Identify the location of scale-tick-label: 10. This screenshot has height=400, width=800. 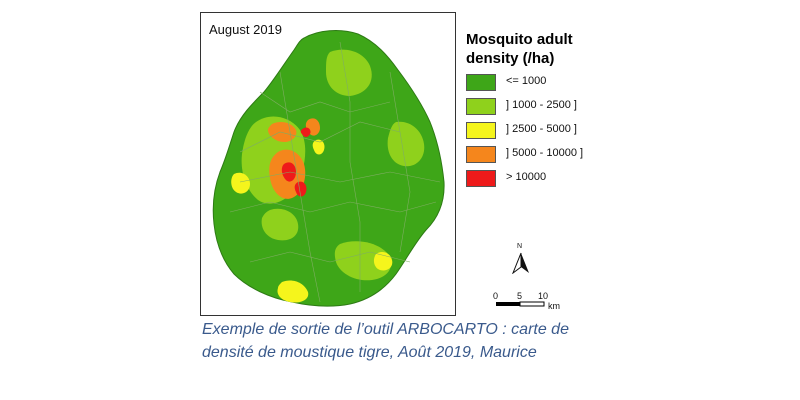
(543, 296).